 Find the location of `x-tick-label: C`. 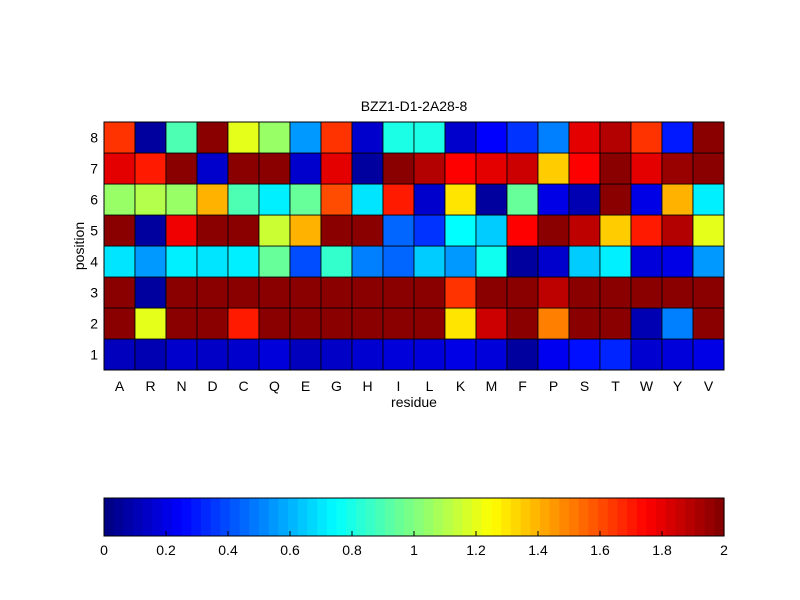

x-tick-label: C is located at coordinates (243, 386).